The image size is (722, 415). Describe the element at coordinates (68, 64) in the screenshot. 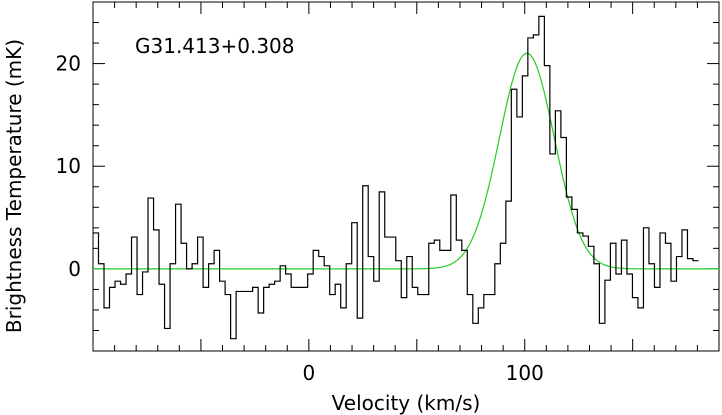

I see `y-tick-label: 20` at that location.